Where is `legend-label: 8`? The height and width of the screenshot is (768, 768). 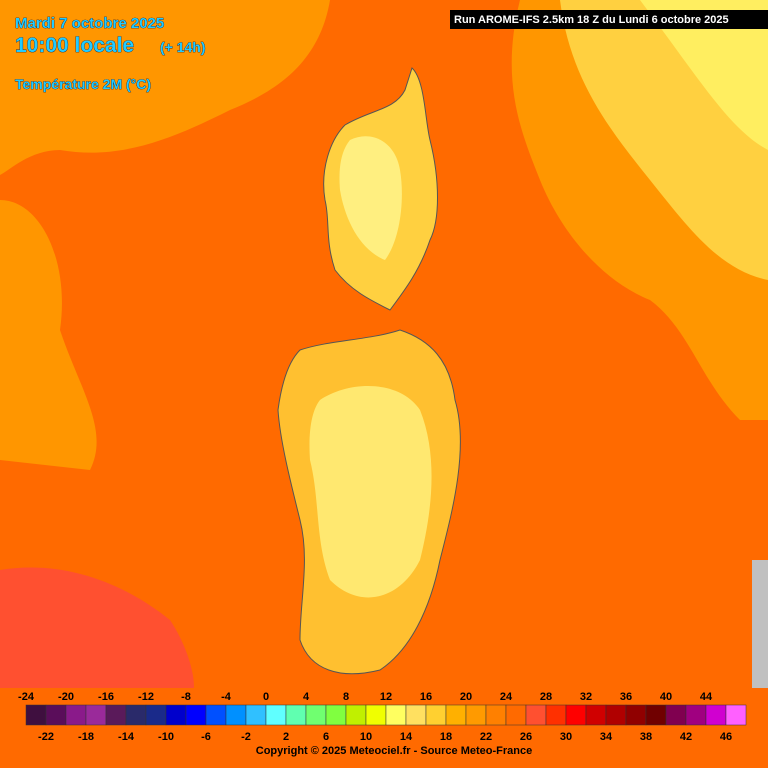
legend-label: 8 is located at coordinates (346, 697).